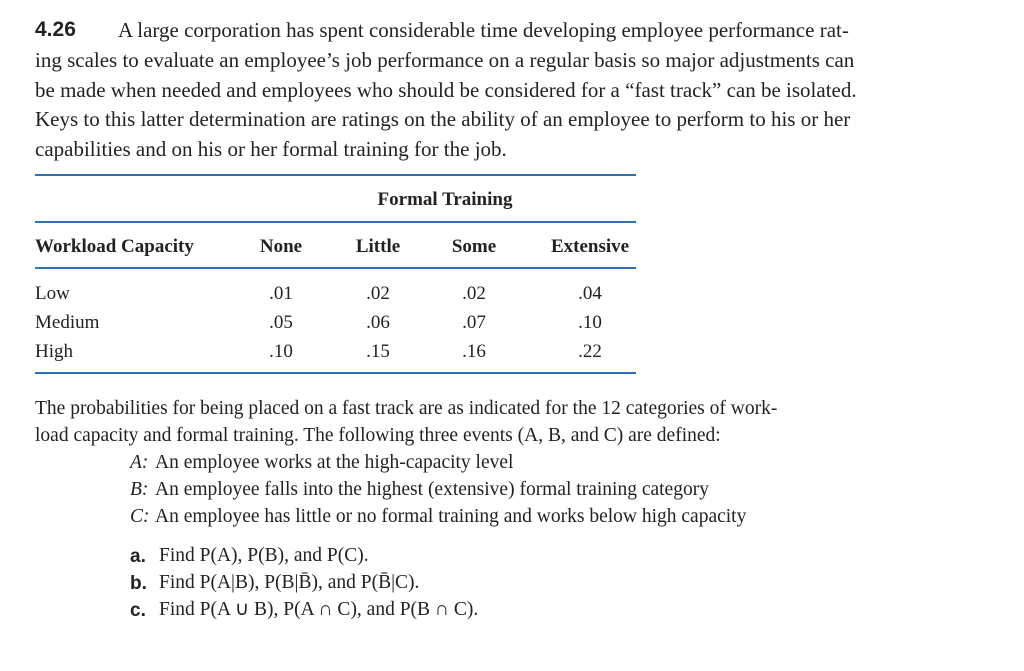  I want to click on row-label: Medium, so click(67, 322).